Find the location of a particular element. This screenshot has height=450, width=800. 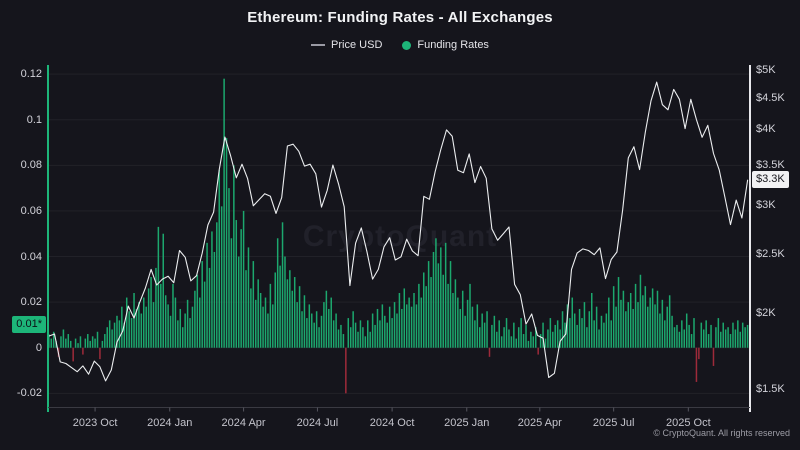

y-right-tick-label: $4K is located at coordinates (766, 129).